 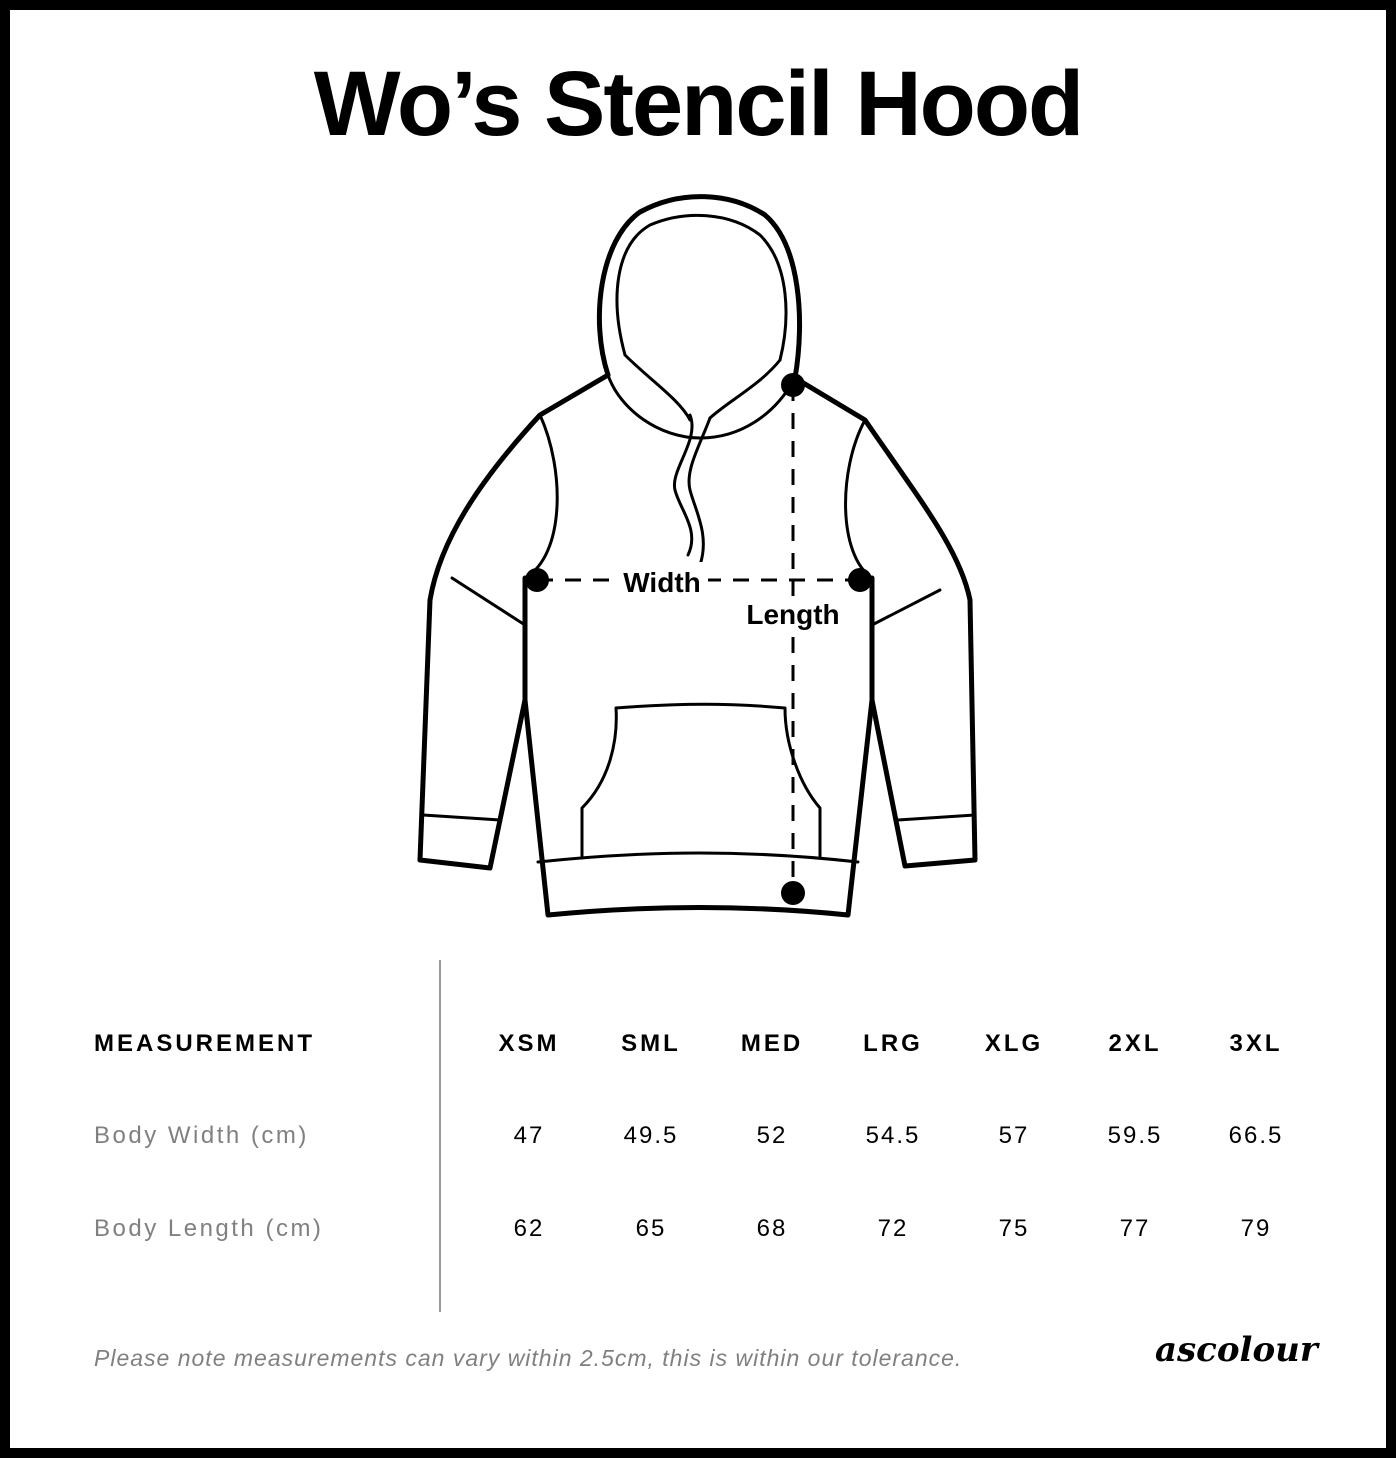 What do you see at coordinates (1014, 1135) in the screenshot?
I see `table-cell: 57` at bounding box center [1014, 1135].